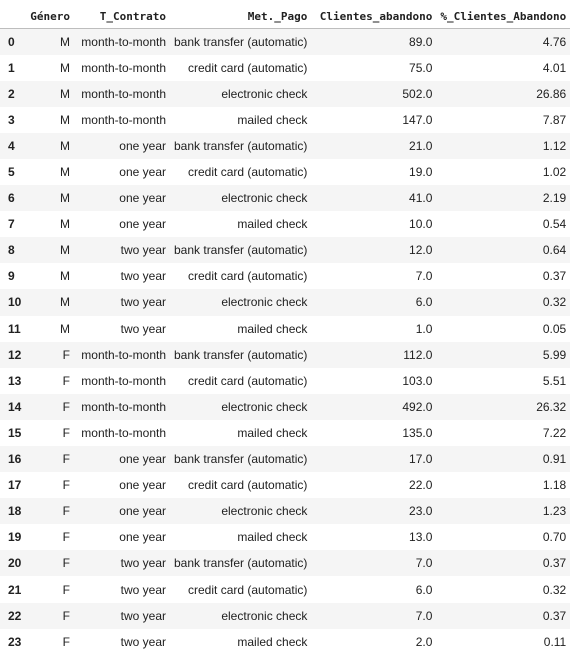 The image size is (571, 664). I want to click on cell-pct: 1.23, so click(554, 511).